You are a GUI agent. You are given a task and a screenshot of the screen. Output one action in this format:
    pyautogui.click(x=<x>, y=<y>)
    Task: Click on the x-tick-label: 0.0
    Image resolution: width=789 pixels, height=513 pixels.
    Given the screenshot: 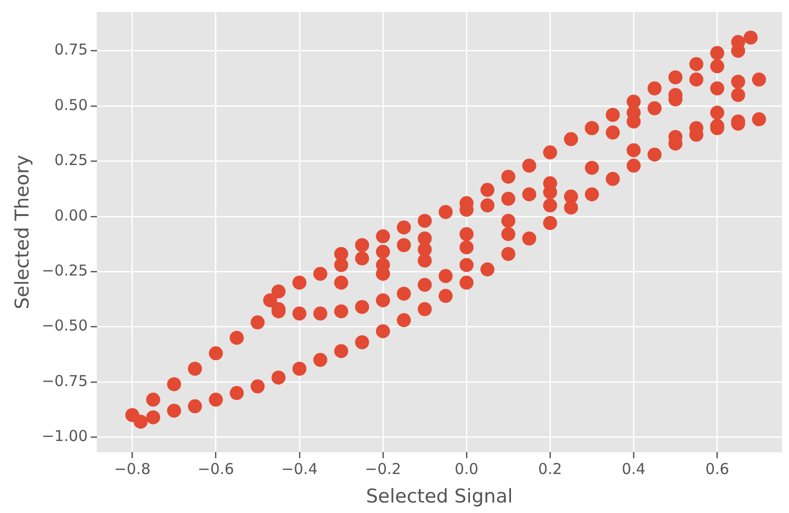 What is the action you would take?
    pyautogui.click(x=466, y=469)
    